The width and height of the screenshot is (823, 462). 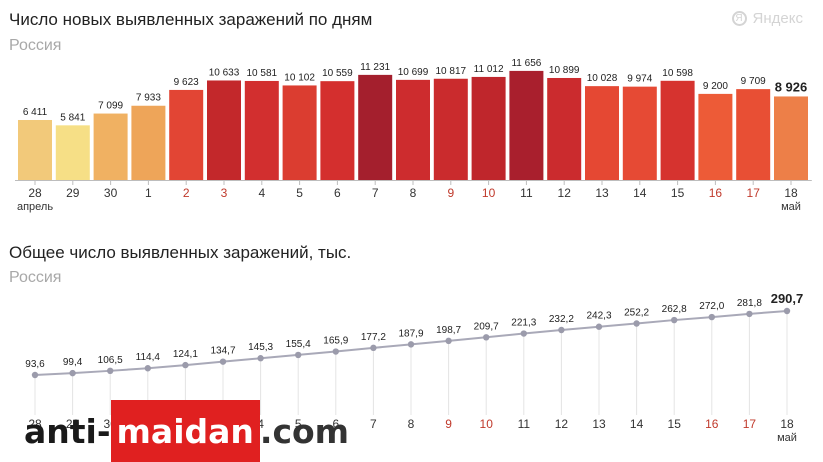 What do you see at coordinates (35, 277) in the screenshot?
I see `bottom-chart-region: Россия` at bounding box center [35, 277].